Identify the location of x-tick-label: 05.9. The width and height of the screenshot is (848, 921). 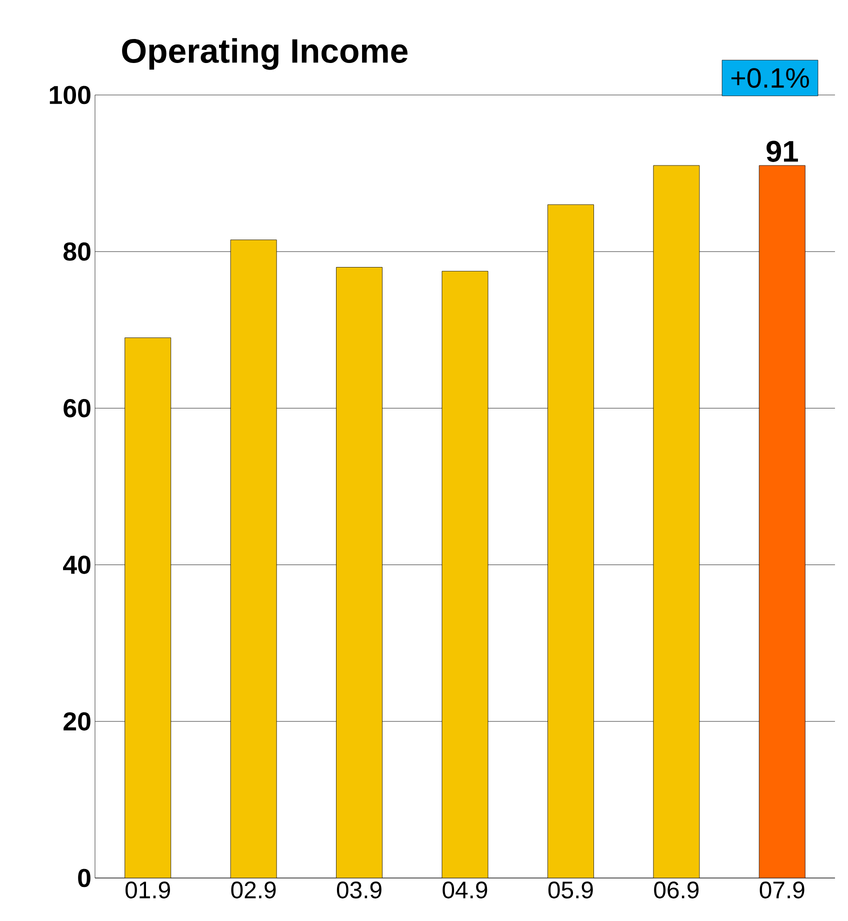
(570, 890).